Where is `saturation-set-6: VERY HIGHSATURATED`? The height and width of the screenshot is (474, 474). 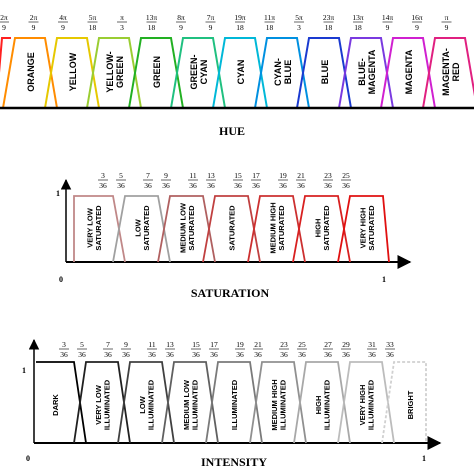 saturation-set-6: VERY HIGHSATURATED is located at coordinates (363, 229).